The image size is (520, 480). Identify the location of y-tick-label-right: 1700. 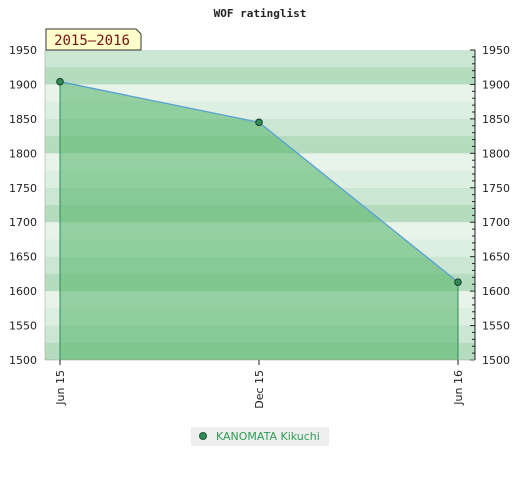
(496, 222).